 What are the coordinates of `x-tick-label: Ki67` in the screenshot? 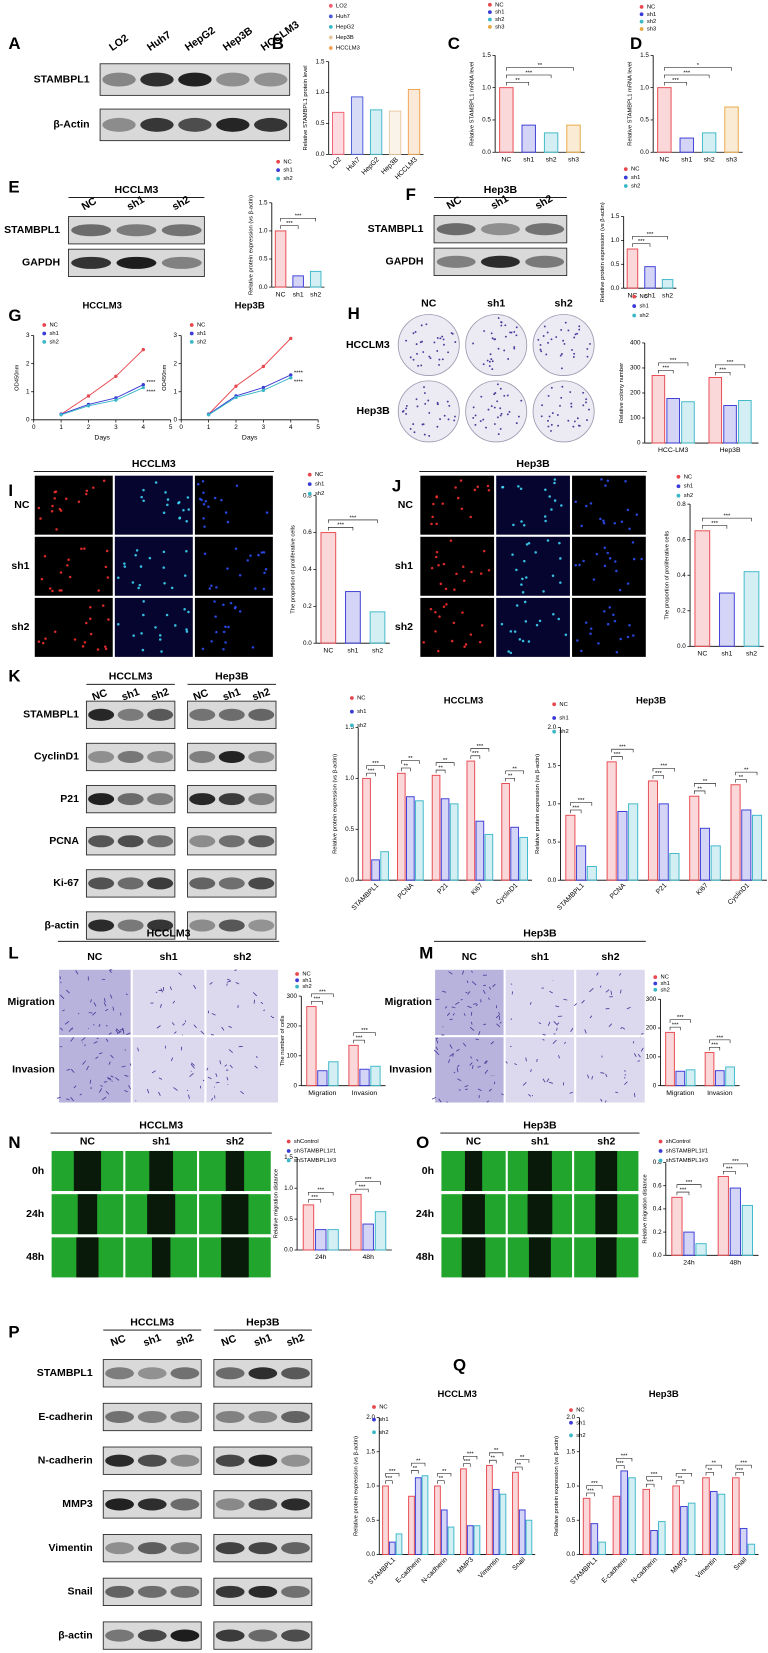 It's located at (477, 889).